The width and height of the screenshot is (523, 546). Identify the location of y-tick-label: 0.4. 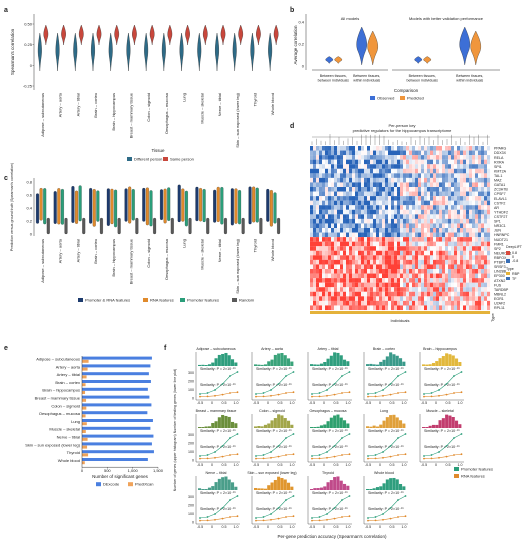
(301, 22).